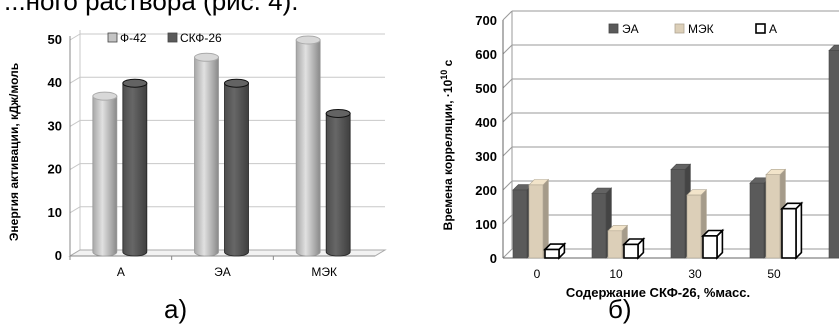  What do you see at coordinates (308, 148) in the screenshot?
I see `chart-a-bar-Ф-42-МЭК` at bounding box center [308, 148].